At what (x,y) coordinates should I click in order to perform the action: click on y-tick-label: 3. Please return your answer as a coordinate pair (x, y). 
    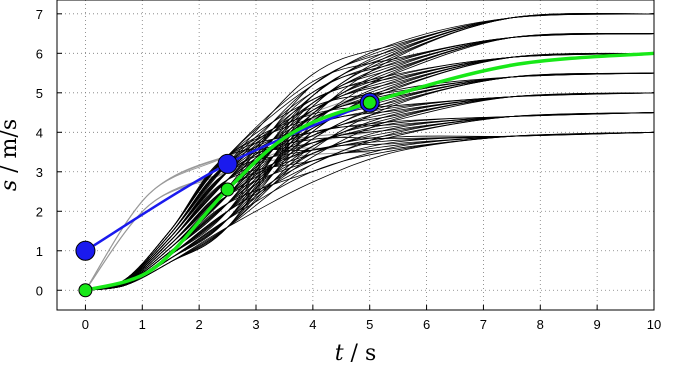
    Looking at the image, I should click on (39, 172).